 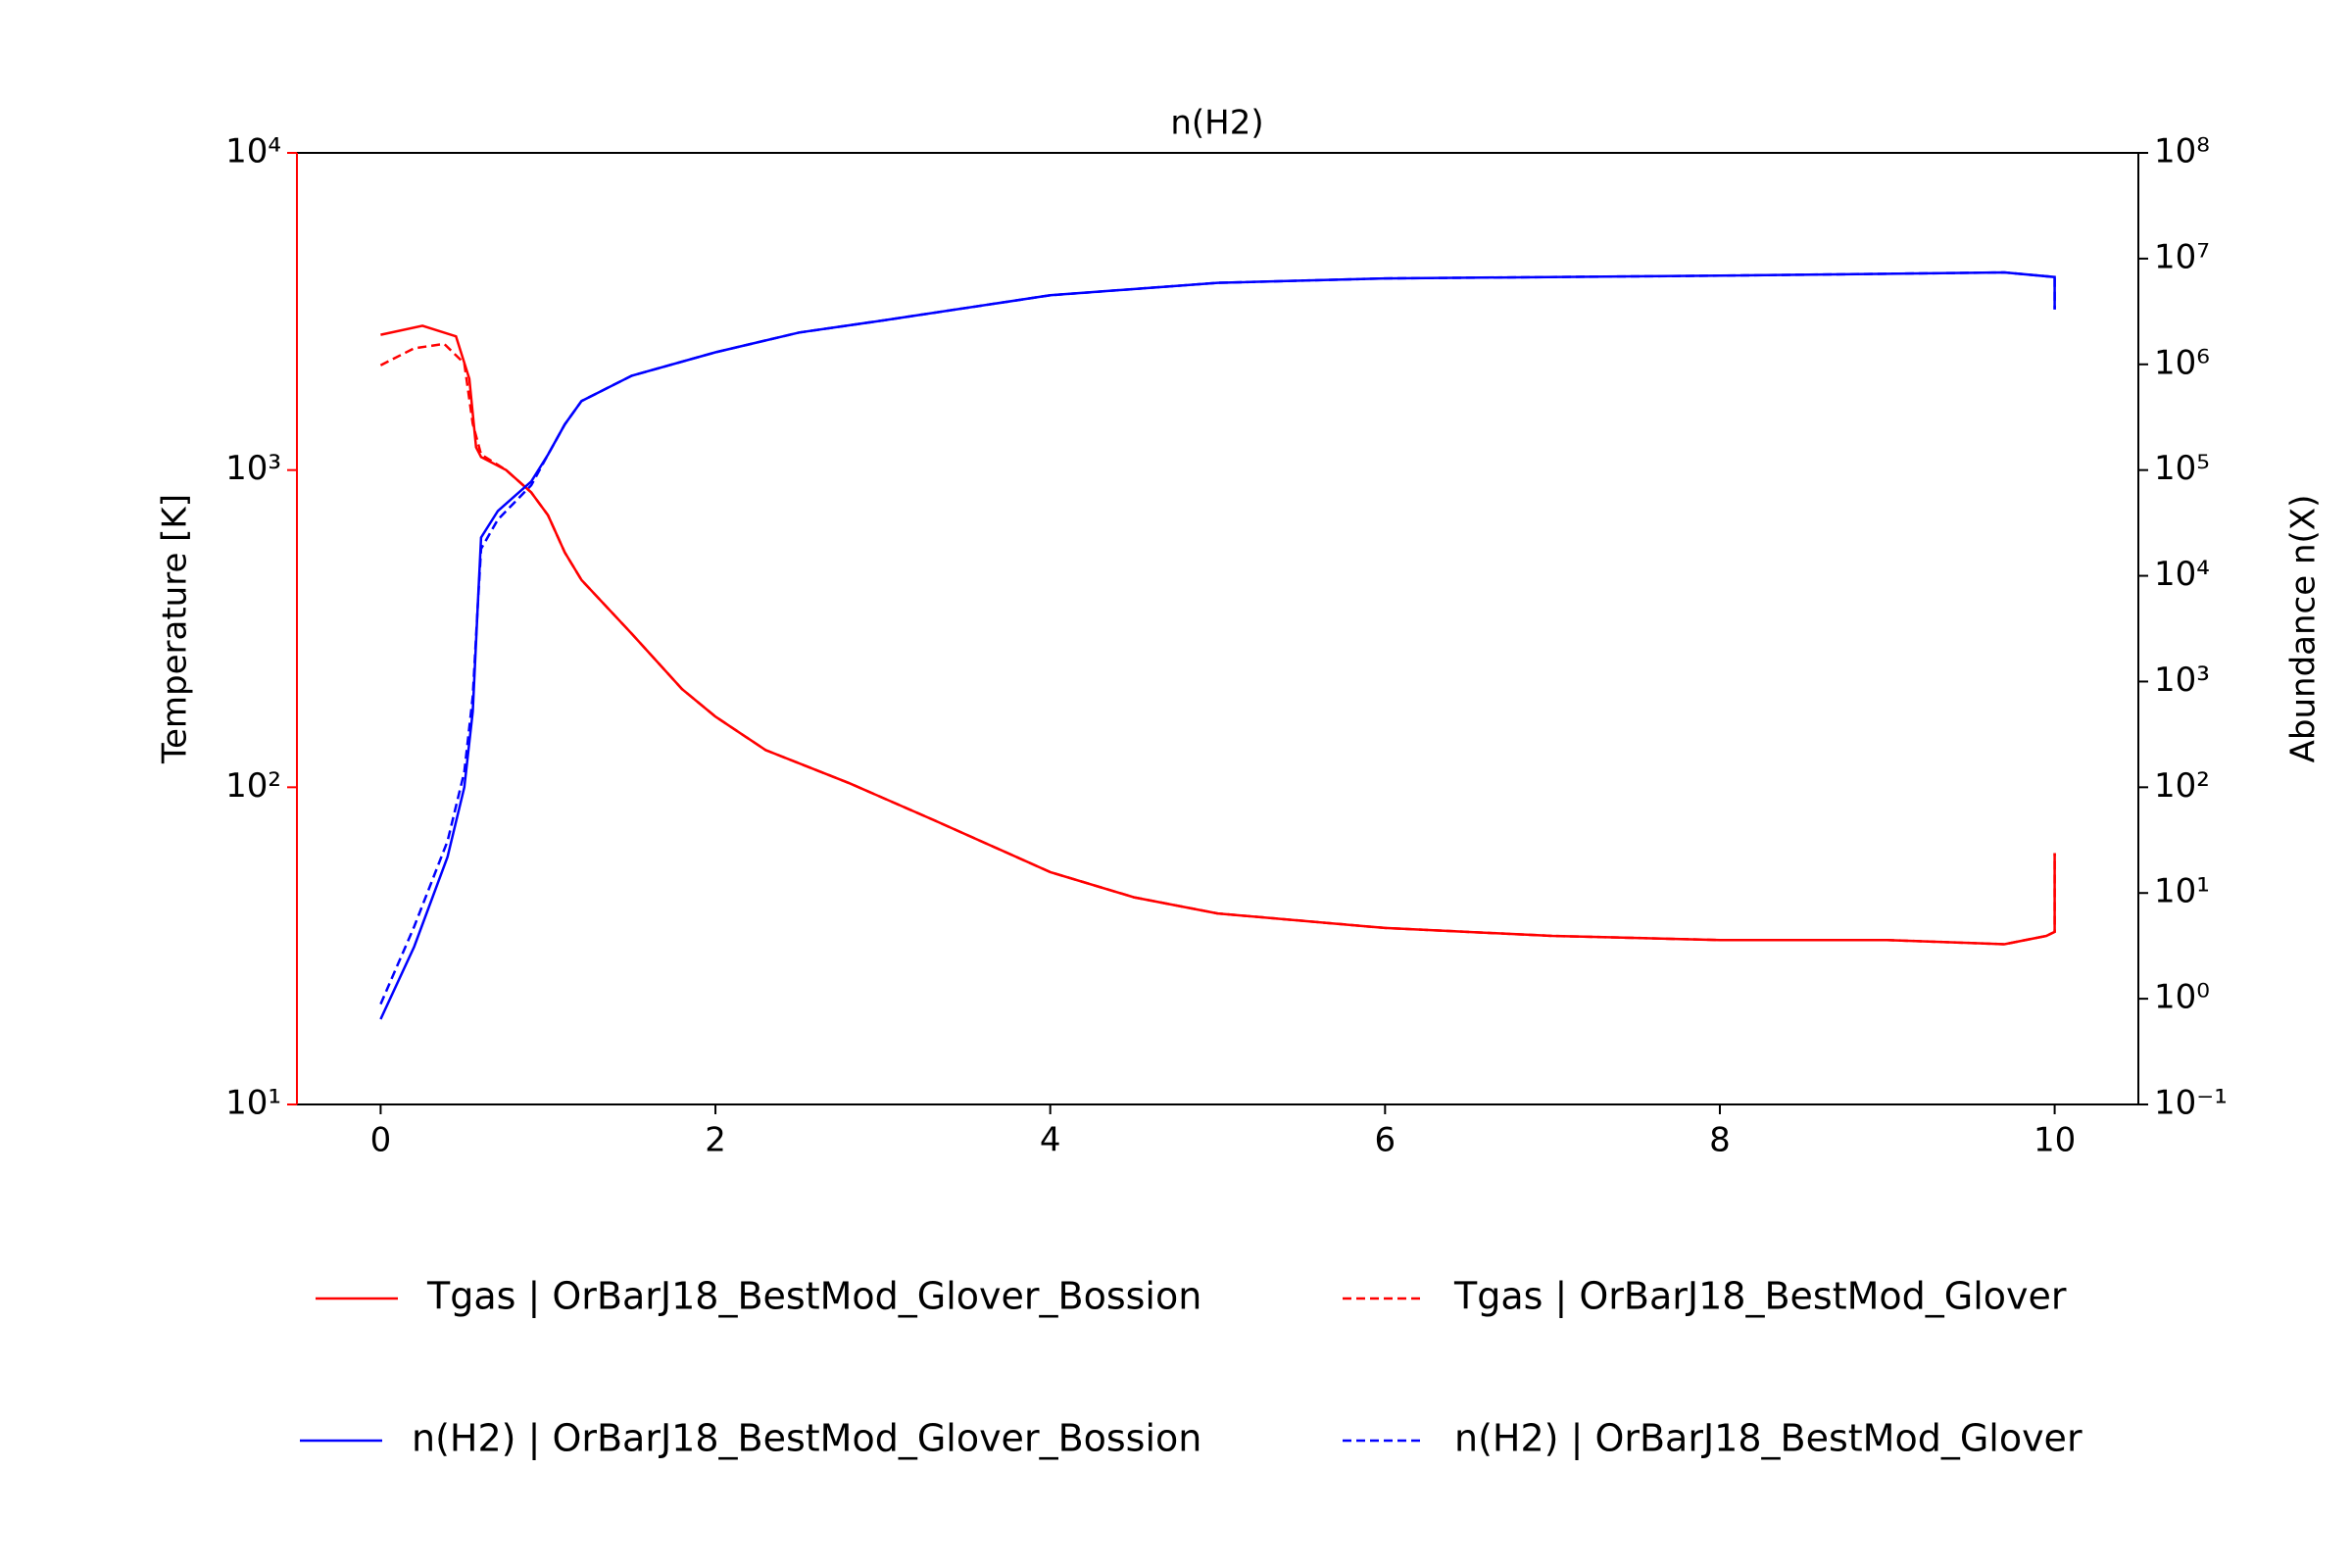 I want to click on y2-tick-label: 10², so click(x=2182, y=786).